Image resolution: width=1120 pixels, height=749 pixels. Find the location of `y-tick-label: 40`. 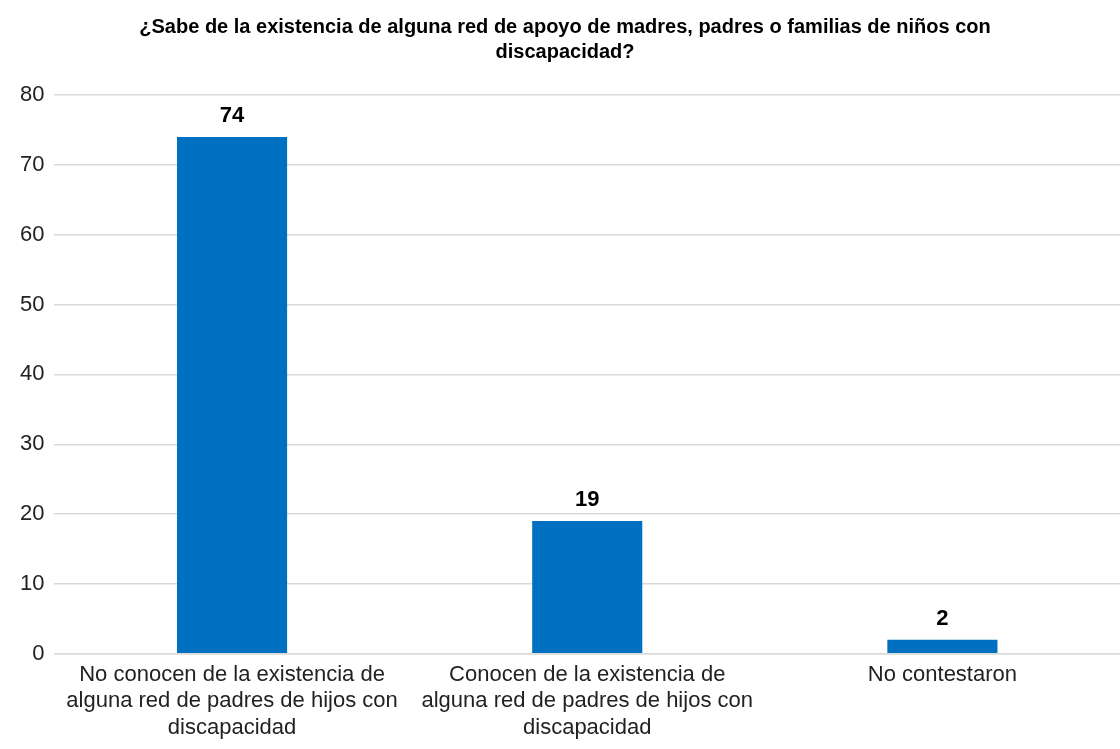

y-tick-label: 40 is located at coordinates (32, 373).